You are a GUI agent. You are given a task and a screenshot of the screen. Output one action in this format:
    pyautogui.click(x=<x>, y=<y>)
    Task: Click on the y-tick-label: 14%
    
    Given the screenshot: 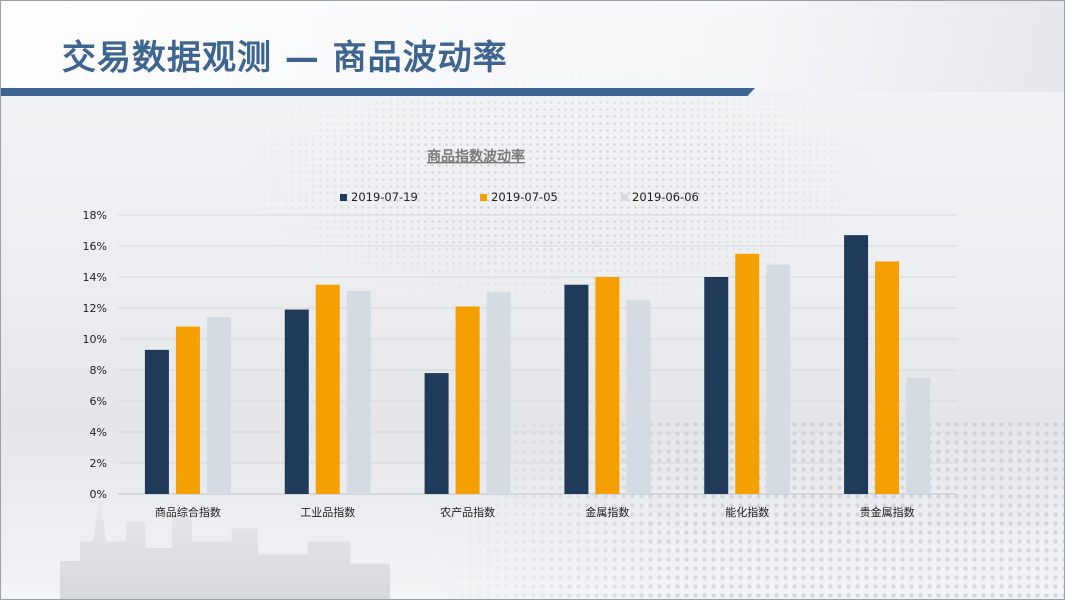 What is the action you would take?
    pyautogui.click(x=95, y=277)
    